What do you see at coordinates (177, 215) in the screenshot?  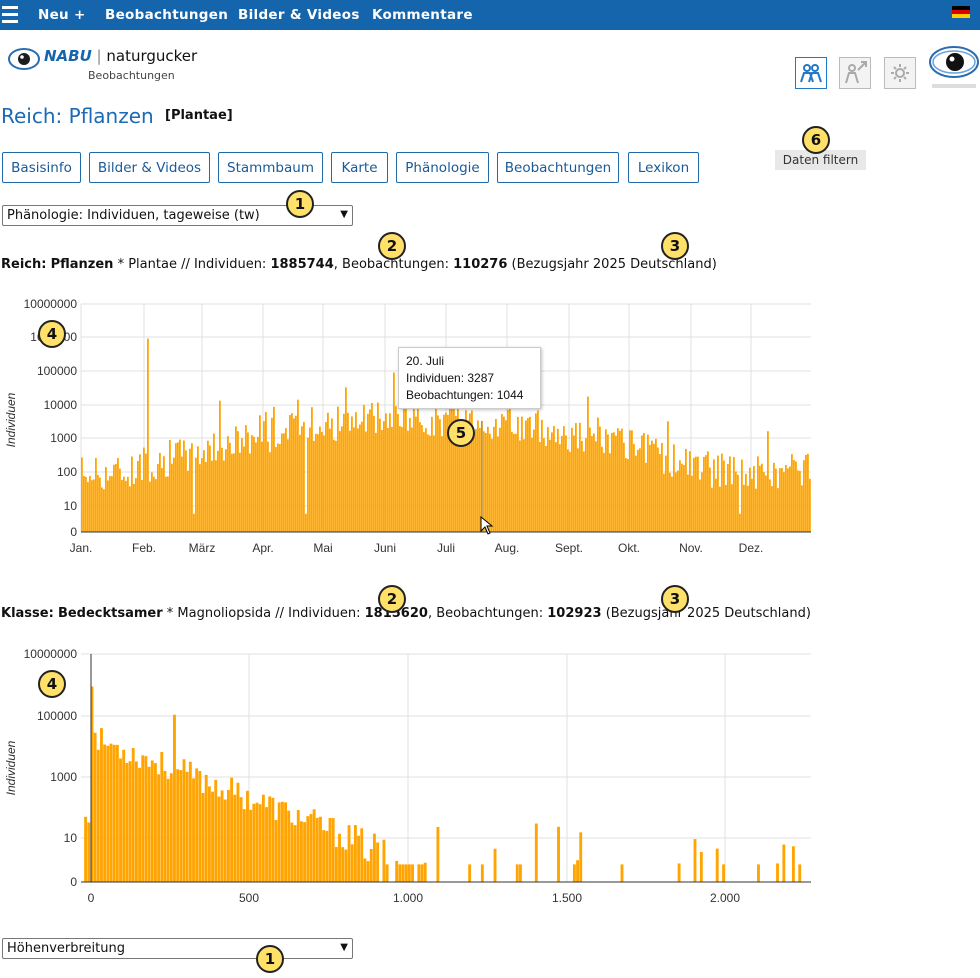 I see `phenology-select: Phänologie: Individuen, tageweise (tw) ▼` at bounding box center [177, 215].